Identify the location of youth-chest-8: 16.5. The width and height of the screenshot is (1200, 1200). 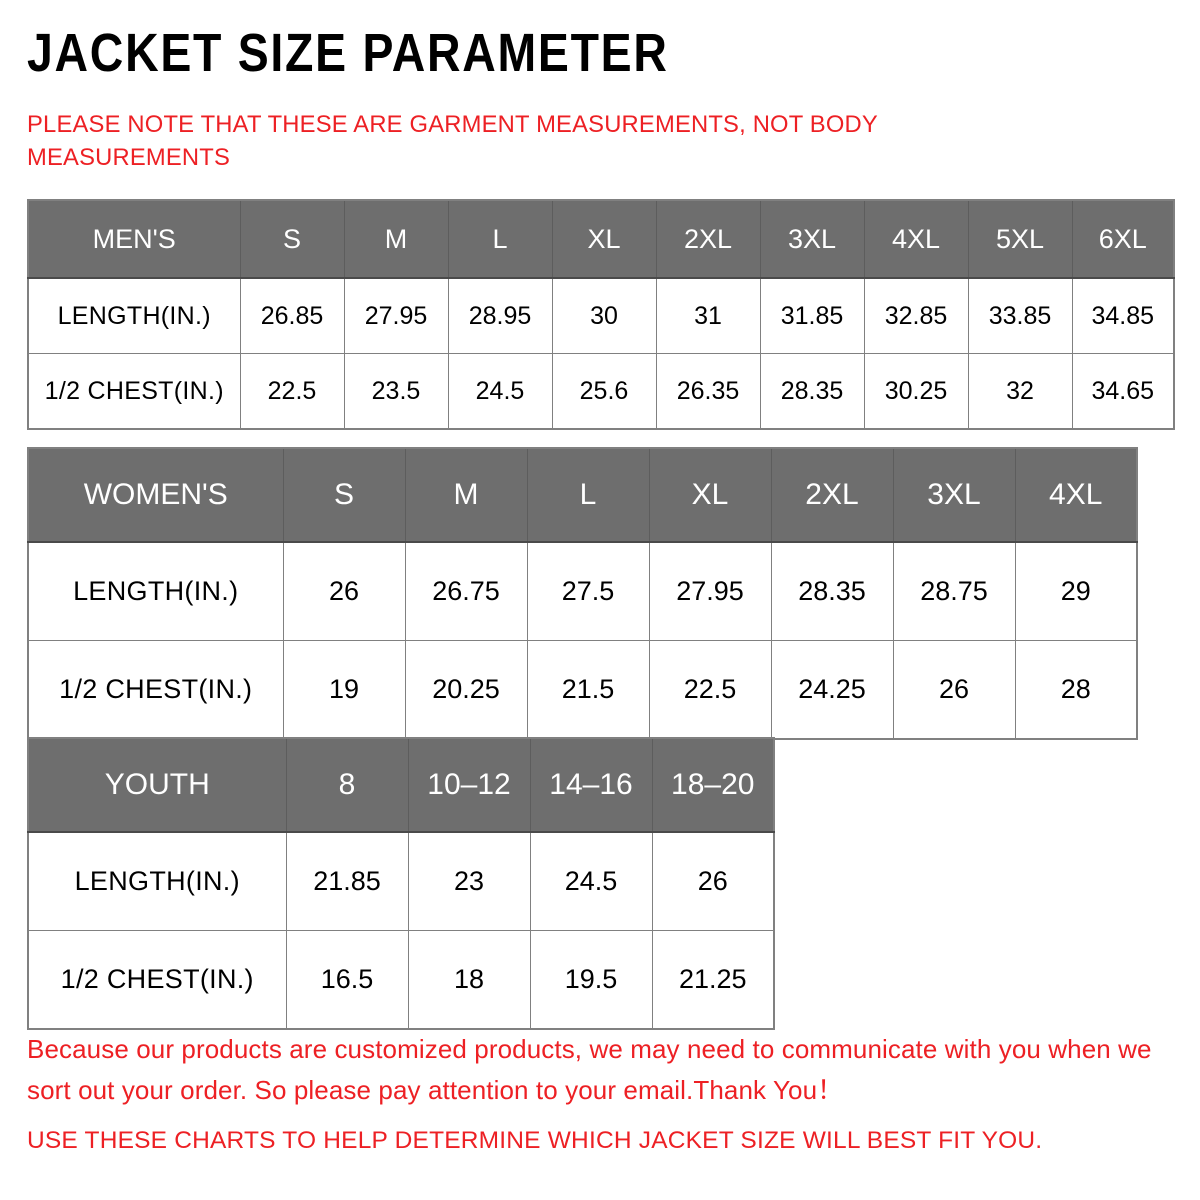
(347, 980).